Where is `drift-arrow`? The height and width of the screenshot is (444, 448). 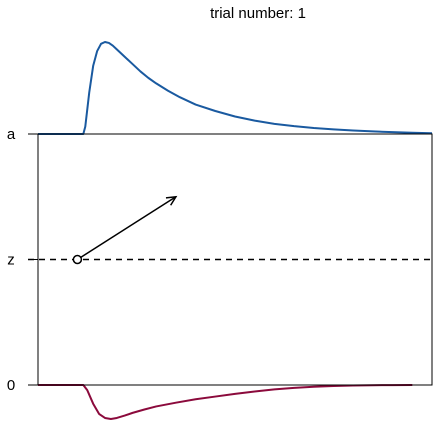
drift-arrow is located at coordinates (125, 230).